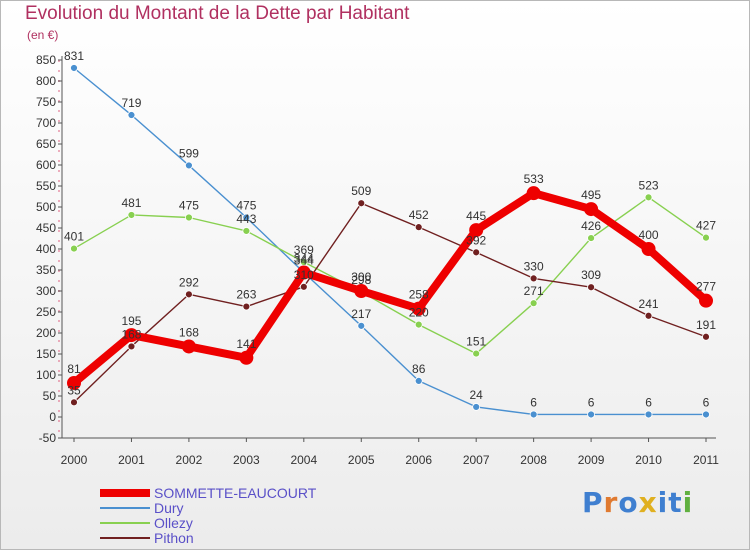 The image size is (750, 550). I want to click on data-label: 401, so click(74, 237).